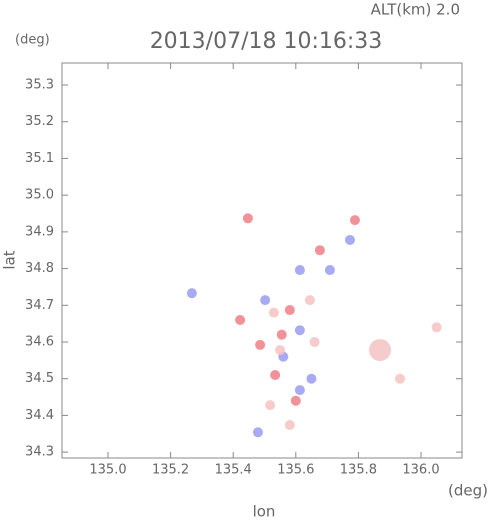  What do you see at coordinates (39, 452) in the screenshot?
I see `y-tick-label: 34.3` at bounding box center [39, 452].